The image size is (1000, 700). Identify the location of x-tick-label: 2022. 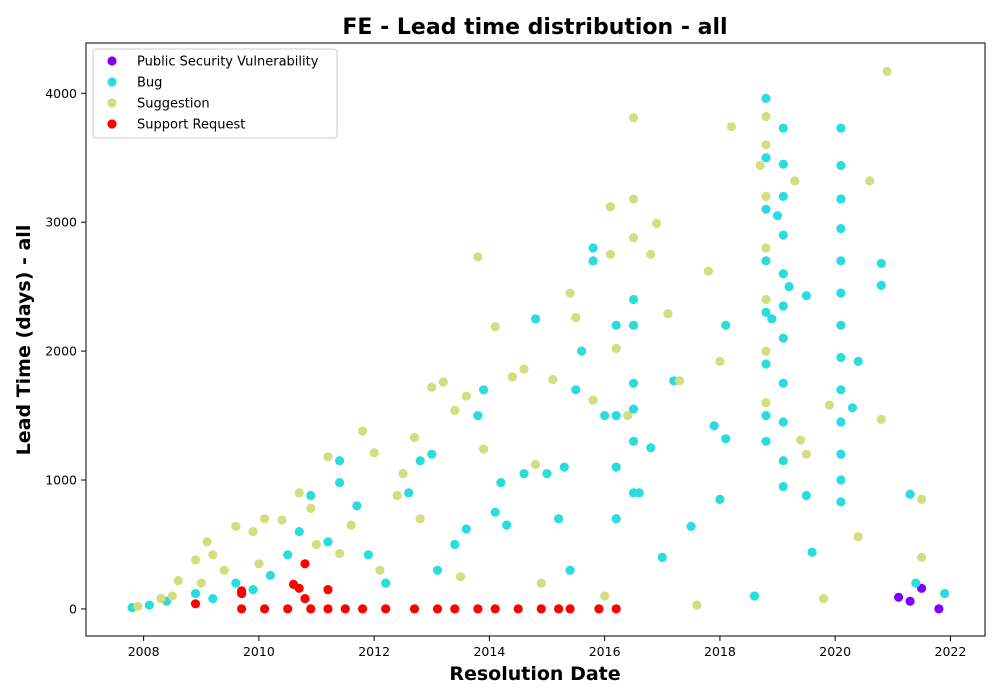
(951, 651).